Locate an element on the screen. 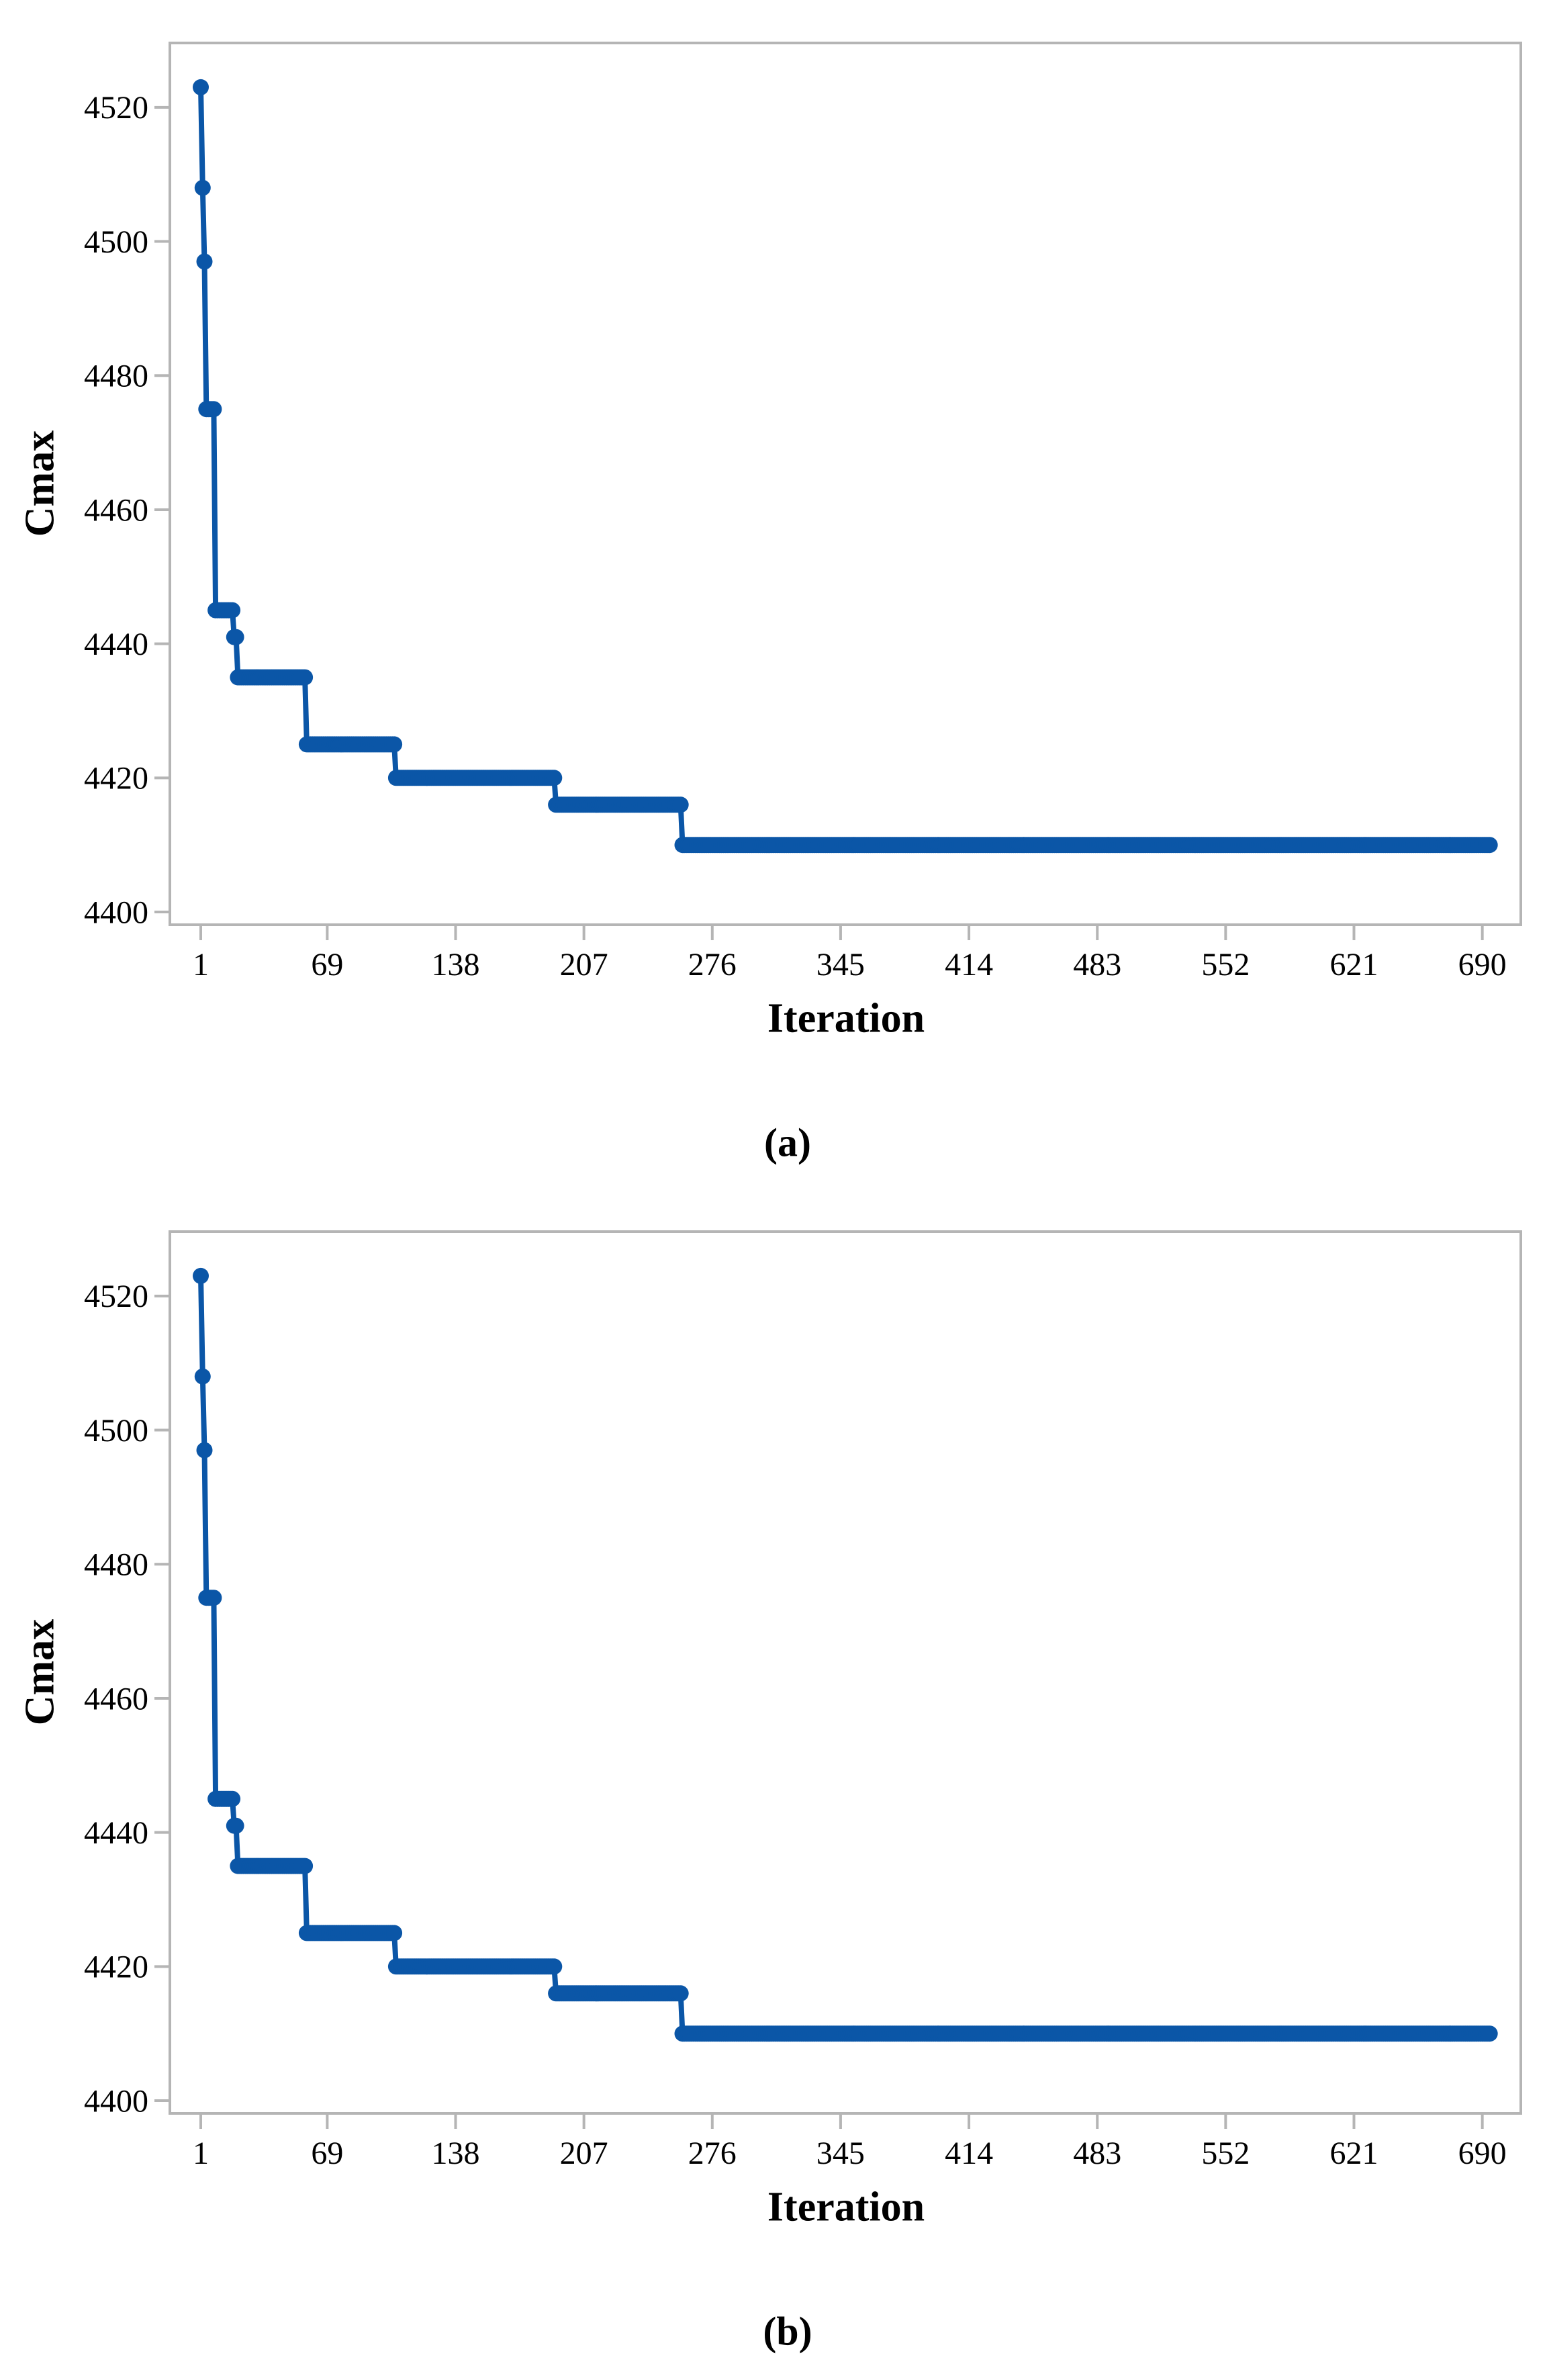  chart-a-x-axis-title: Iteration is located at coordinates (846, 1019).